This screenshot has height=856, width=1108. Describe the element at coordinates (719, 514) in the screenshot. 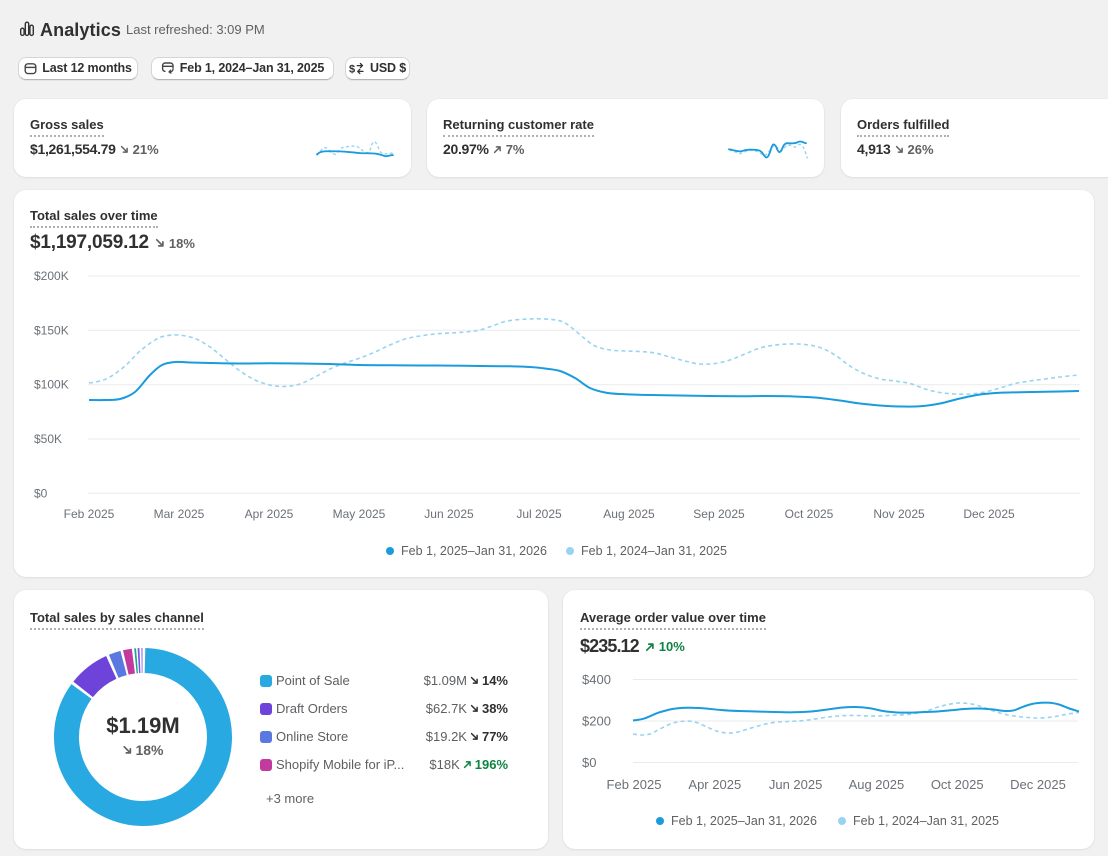

I see `svg-text: Sep 2025` at that location.